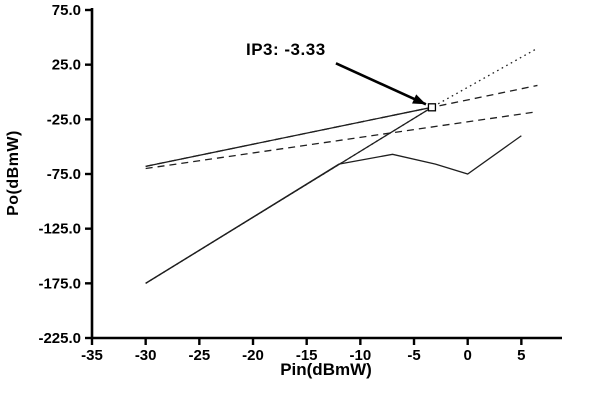 This screenshot has width=610, height=400. What do you see at coordinates (468, 355) in the screenshot?
I see `x-tick-label: 0` at bounding box center [468, 355].